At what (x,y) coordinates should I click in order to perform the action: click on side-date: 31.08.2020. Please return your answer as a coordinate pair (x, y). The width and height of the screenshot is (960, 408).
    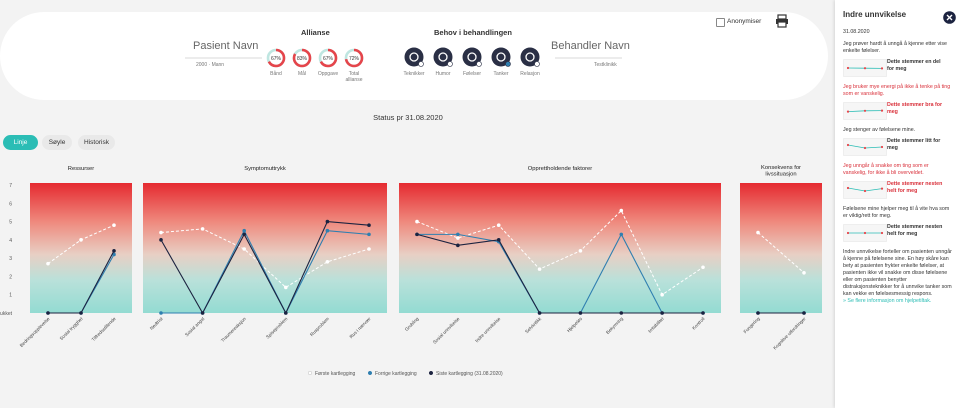
    Looking at the image, I should click on (856, 32).